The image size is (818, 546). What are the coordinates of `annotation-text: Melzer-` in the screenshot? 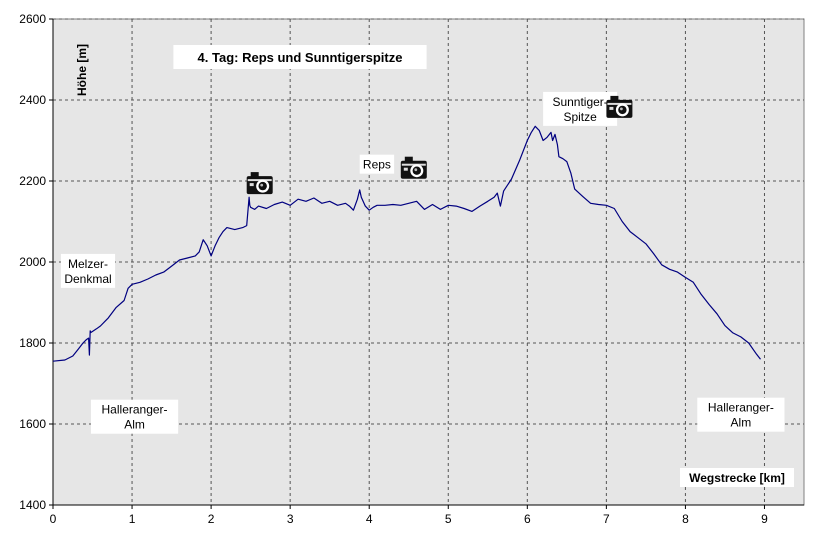 It's located at (88, 264).